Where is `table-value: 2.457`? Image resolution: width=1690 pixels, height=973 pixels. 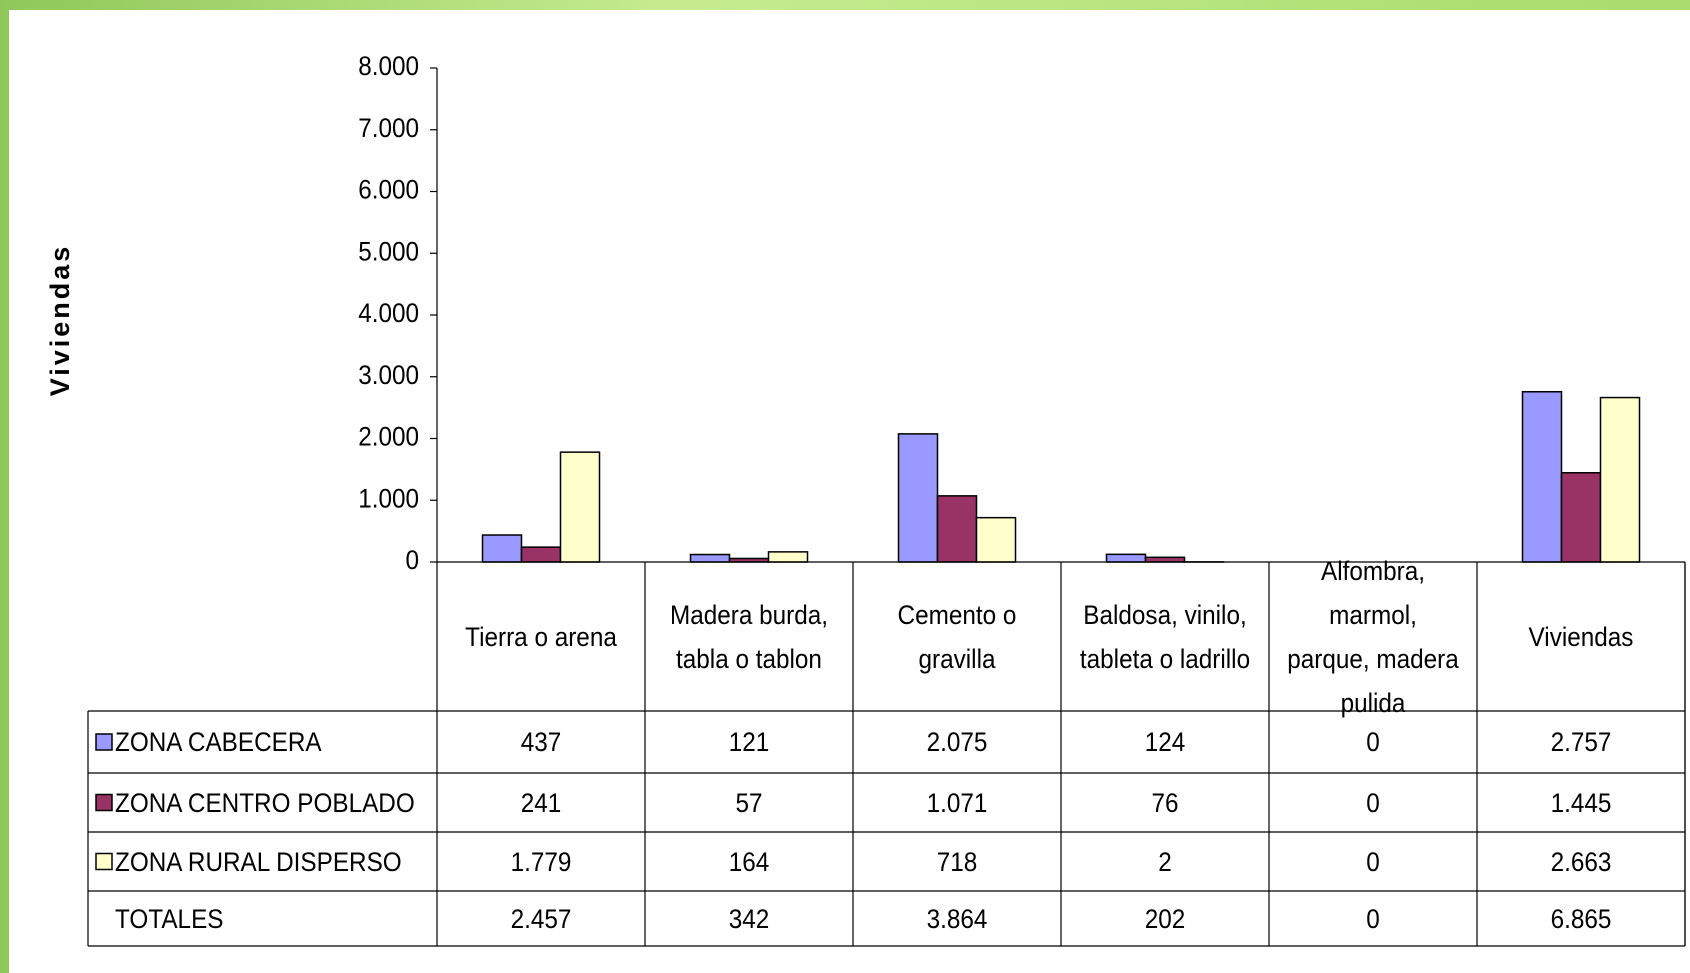 table-value: 2.457 is located at coordinates (541, 918).